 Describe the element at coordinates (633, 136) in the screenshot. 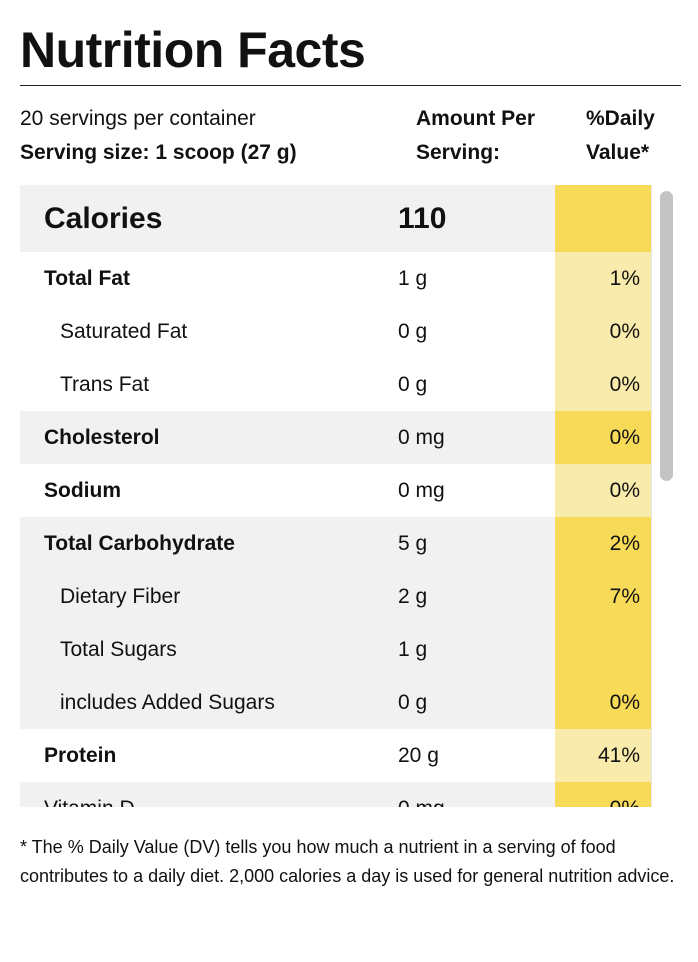

I see `daily-value-column-header: %Daily Value*` at that location.